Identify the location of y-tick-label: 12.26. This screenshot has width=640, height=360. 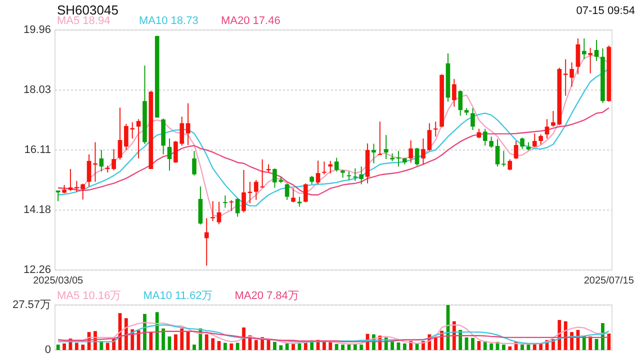
(37, 270).